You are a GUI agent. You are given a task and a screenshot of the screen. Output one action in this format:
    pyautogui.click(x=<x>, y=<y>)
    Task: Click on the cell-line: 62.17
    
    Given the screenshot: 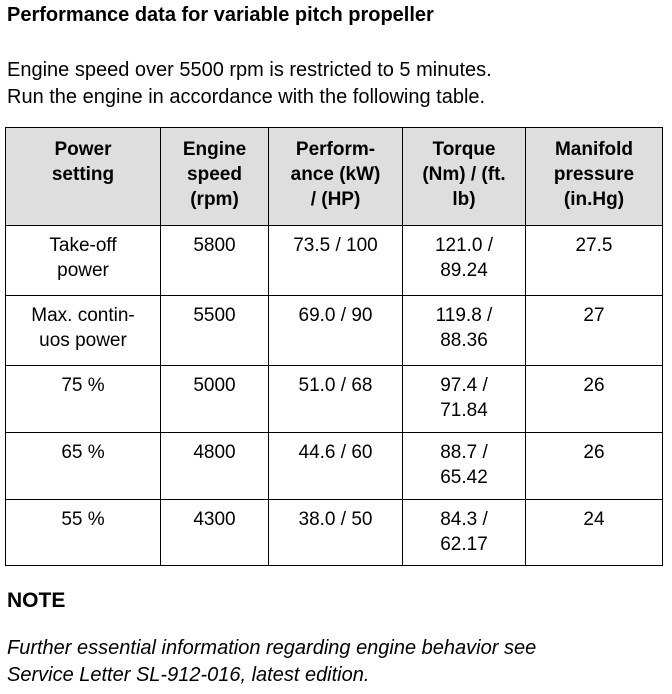 What is the action you would take?
    pyautogui.click(x=464, y=544)
    